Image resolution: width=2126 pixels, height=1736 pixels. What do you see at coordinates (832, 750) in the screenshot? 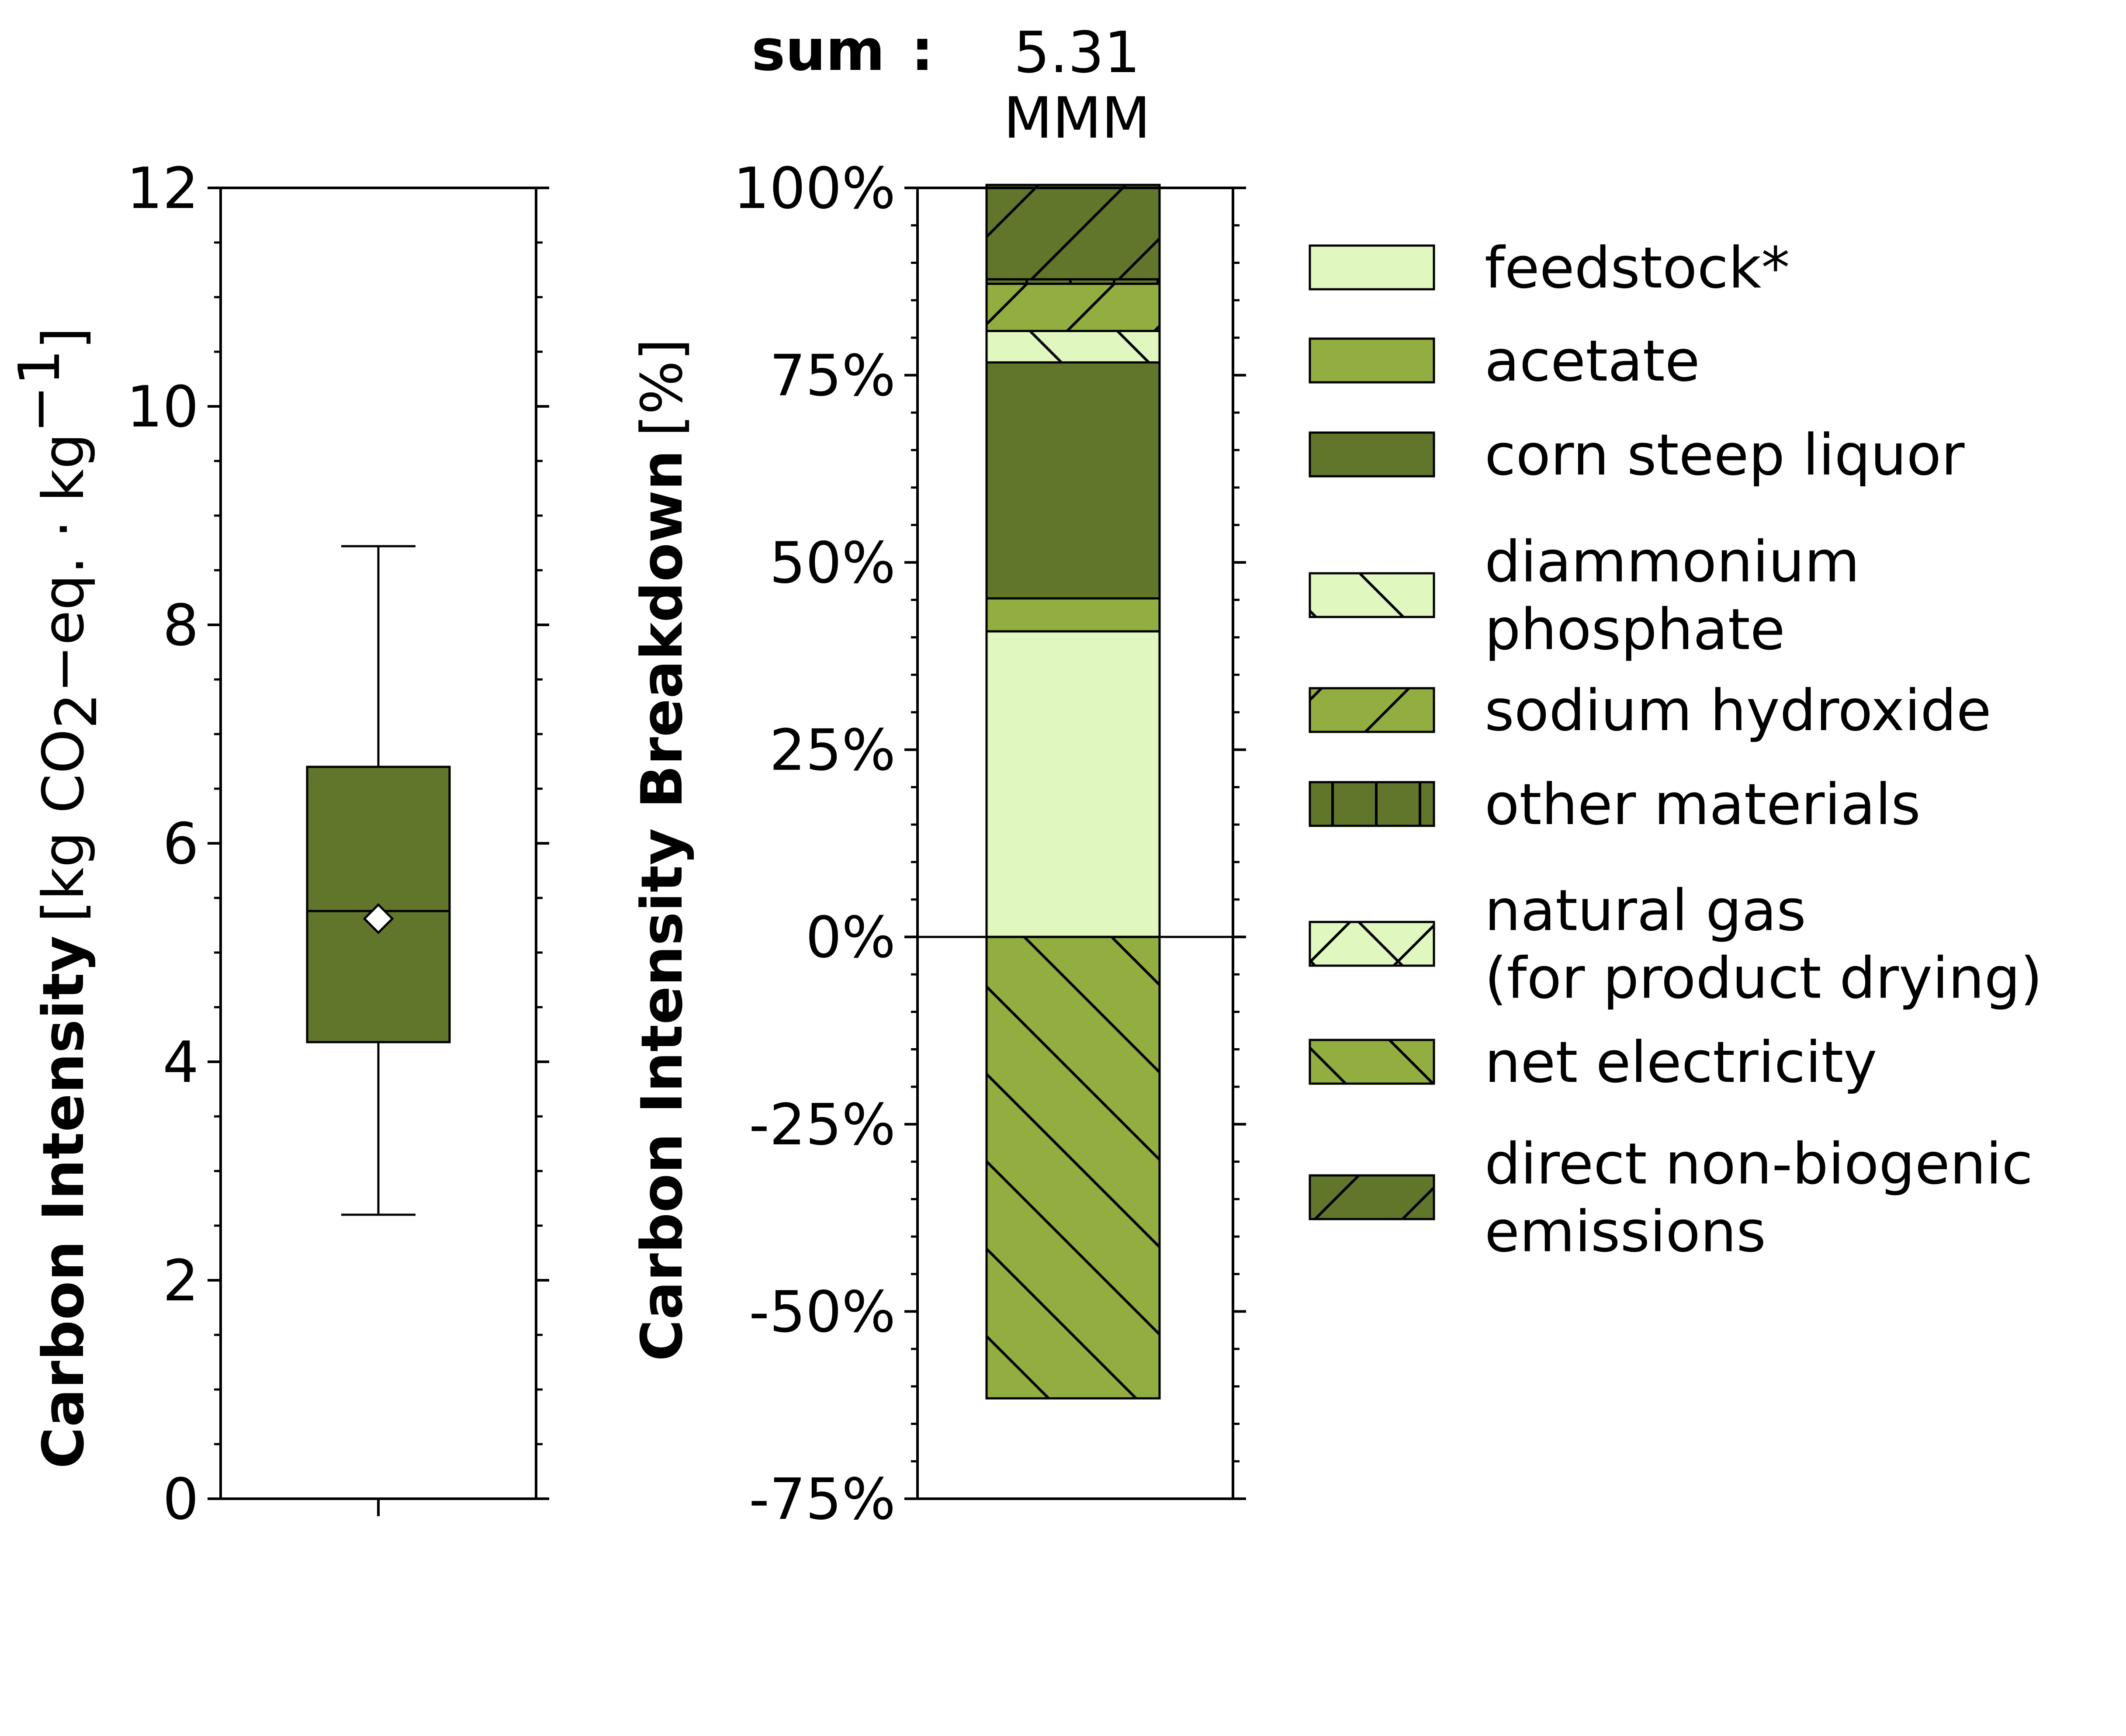
I see `y-tick-label: 25%` at bounding box center [832, 750].